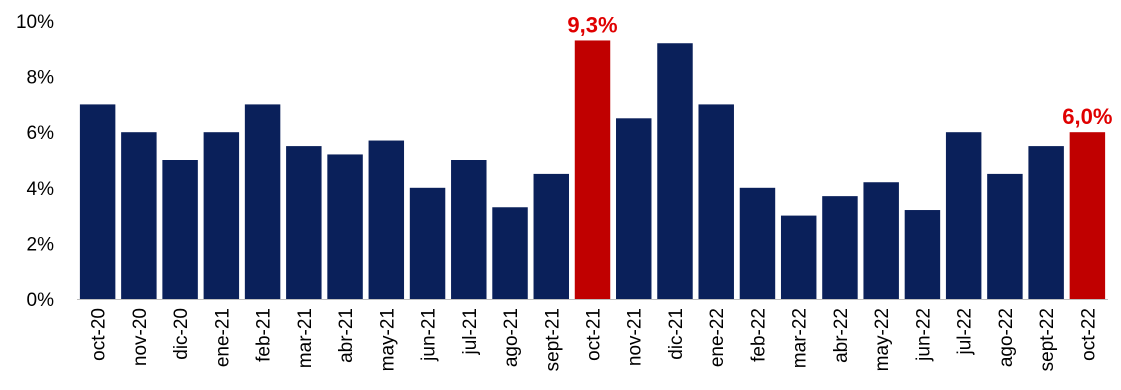  I want to click on x-tick-label: oct-22, so click(1088, 334).